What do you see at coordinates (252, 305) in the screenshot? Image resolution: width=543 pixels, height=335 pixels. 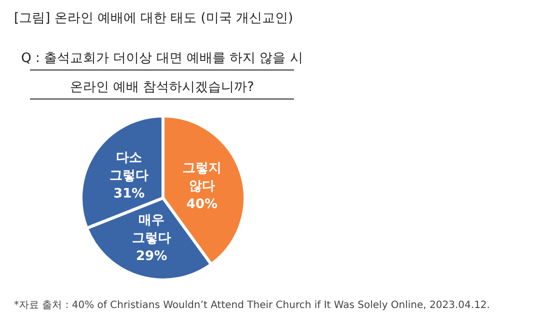 I see `text: *자료 출처 : 40% of Christians Wouldn’t Attend Their Church if It Was Solely Online, 2023.04.12.` at bounding box center [252, 305].